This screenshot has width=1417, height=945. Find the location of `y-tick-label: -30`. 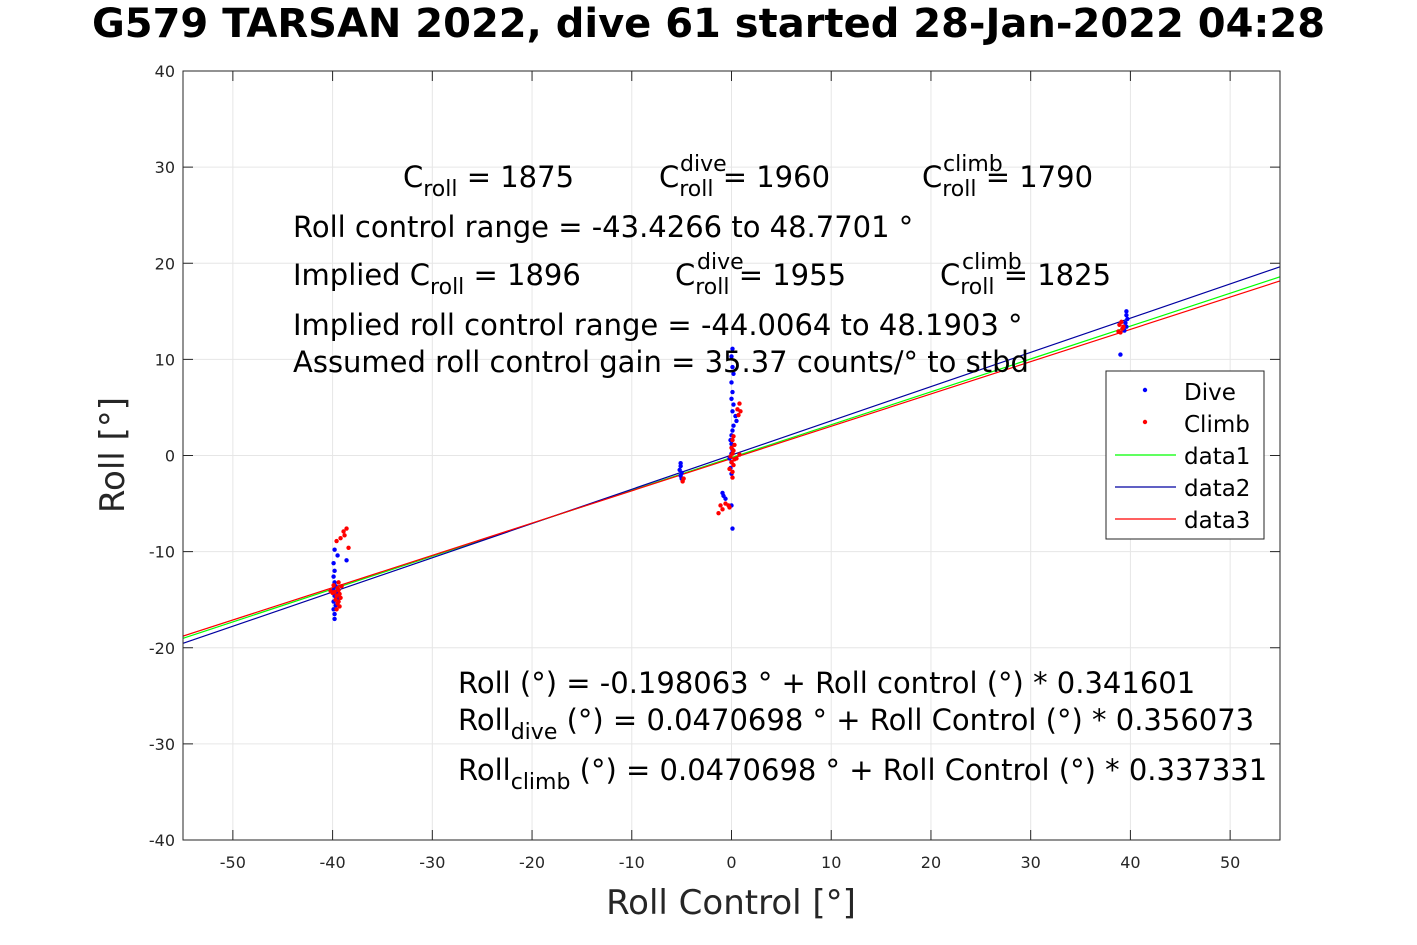

y-tick-label: -30 is located at coordinates (162, 744).